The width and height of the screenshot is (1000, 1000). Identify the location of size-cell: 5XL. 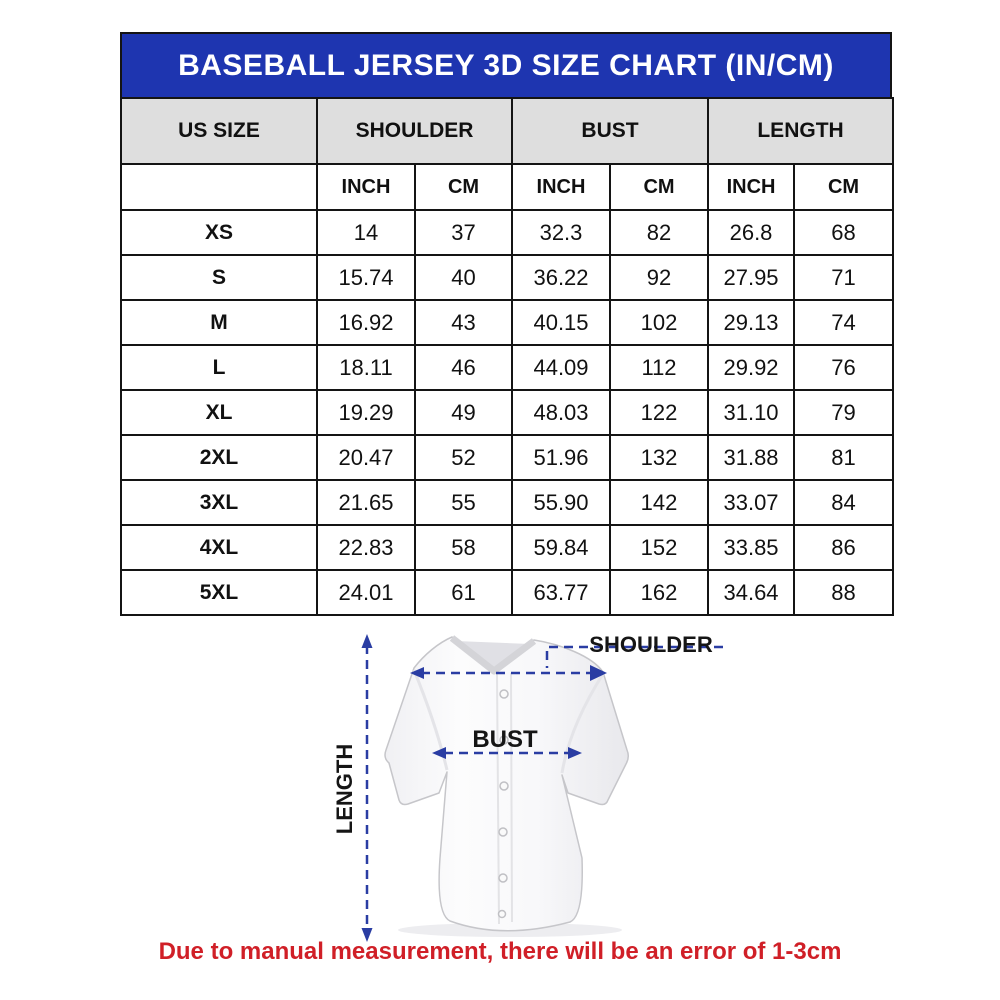
(219, 592).